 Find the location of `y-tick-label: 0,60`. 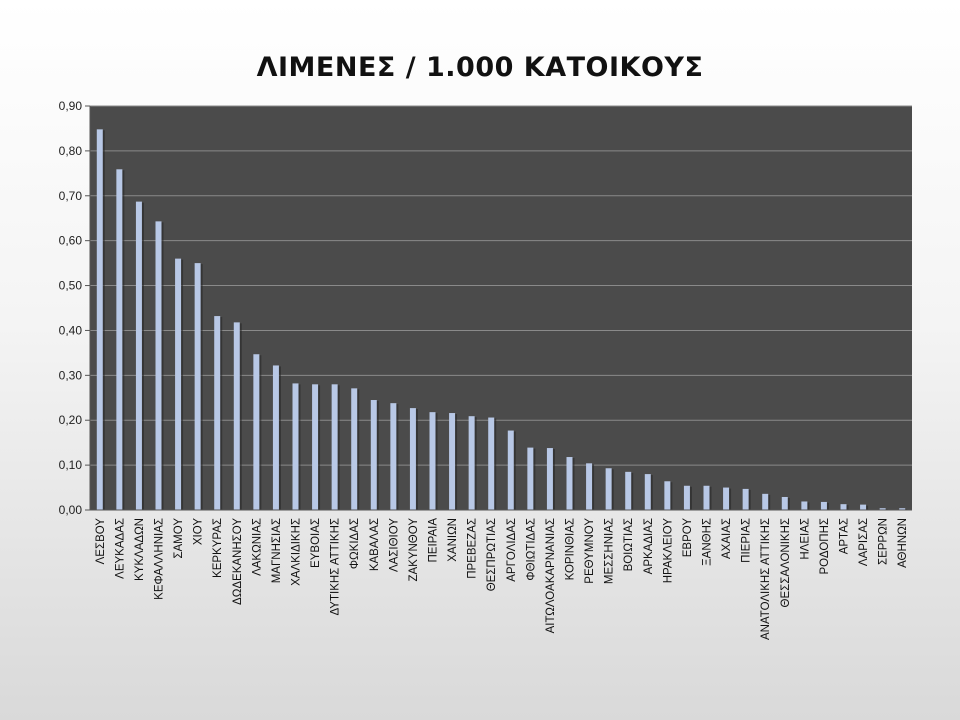

y-tick-label: 0,60 is located at coordinates (71, 241).